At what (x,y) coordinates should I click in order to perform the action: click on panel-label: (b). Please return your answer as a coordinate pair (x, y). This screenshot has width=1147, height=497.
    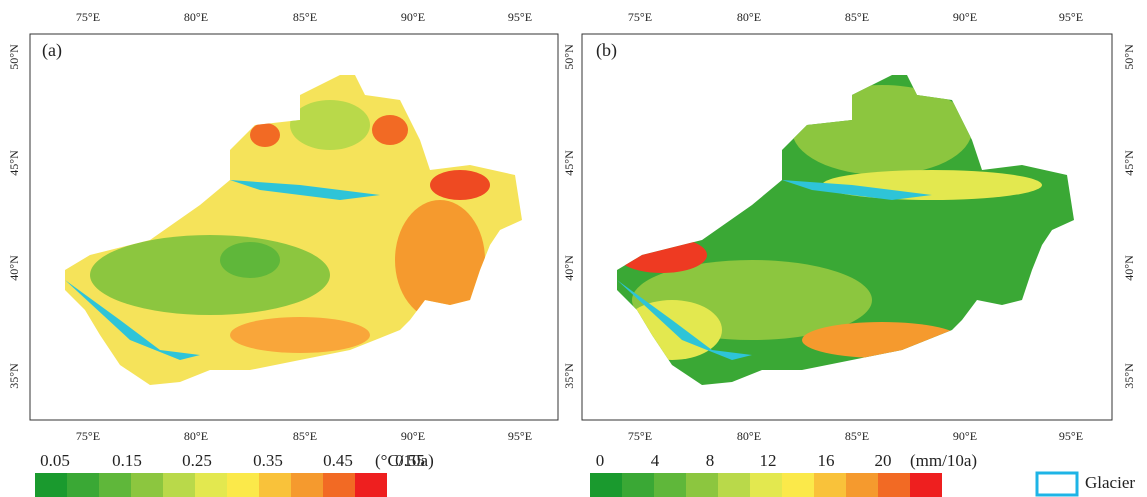
    Looking at the image, I should click on (606, 50).